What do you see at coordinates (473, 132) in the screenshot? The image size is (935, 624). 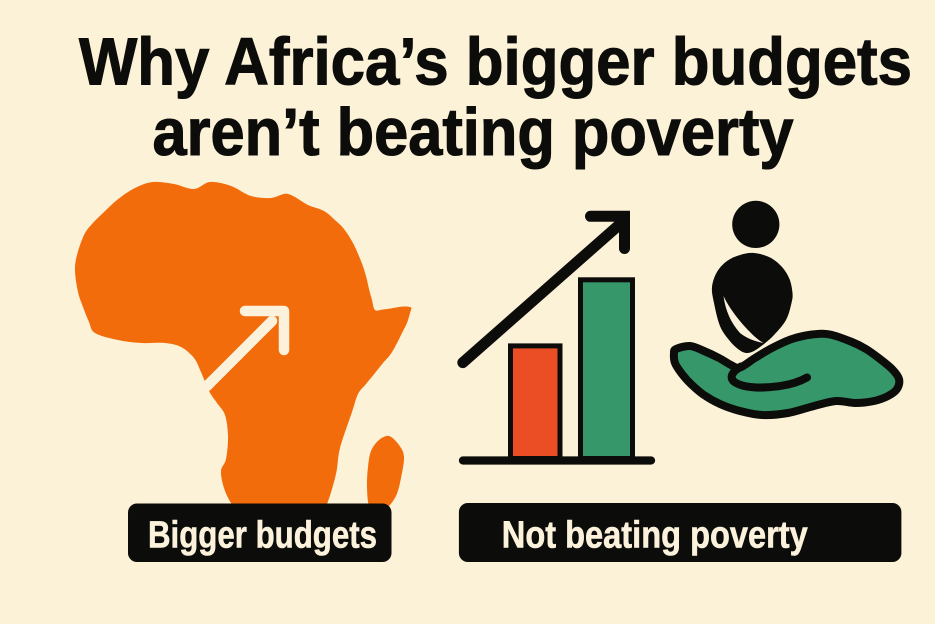 I see `svg-text: aren’t beating poverty` at bounding box center [473, 132].